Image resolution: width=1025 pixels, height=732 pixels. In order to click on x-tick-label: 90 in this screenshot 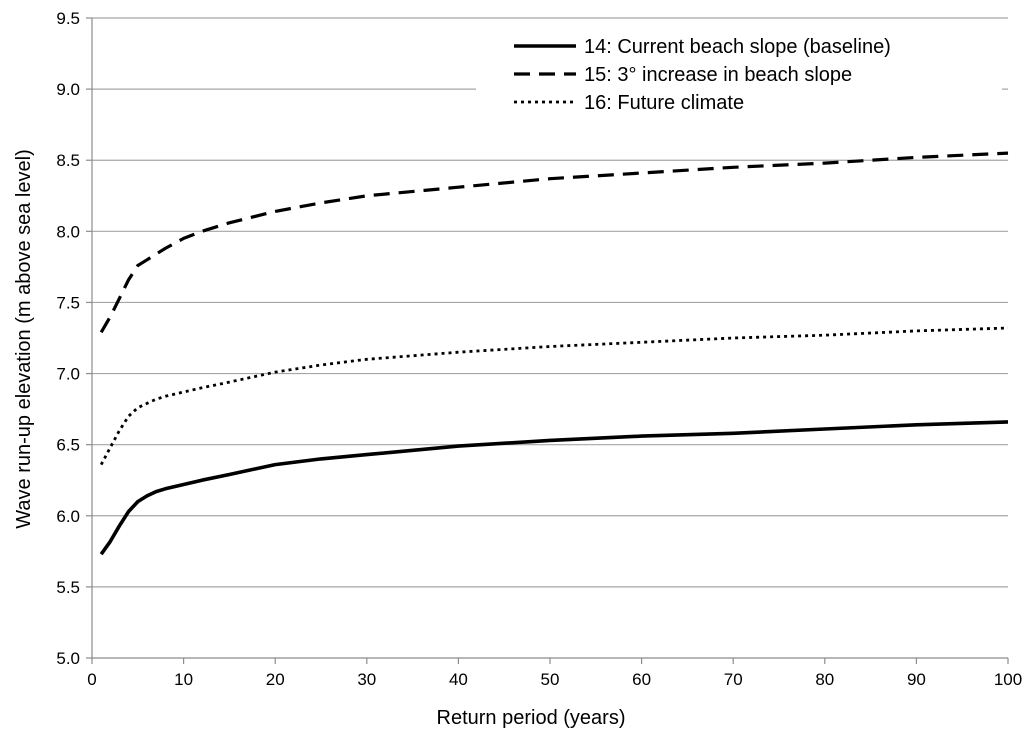, I will do `click(916, 679)`.